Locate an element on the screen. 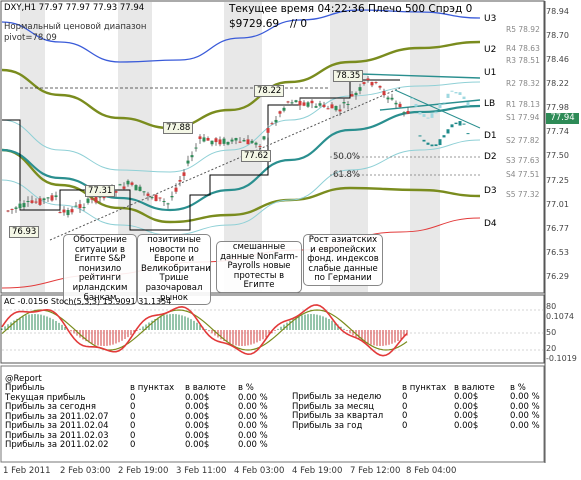 Image resolution: width=581 pixels, height=480 pixels. current-price-marker: 77.94 is located at coordinates (562, 118).